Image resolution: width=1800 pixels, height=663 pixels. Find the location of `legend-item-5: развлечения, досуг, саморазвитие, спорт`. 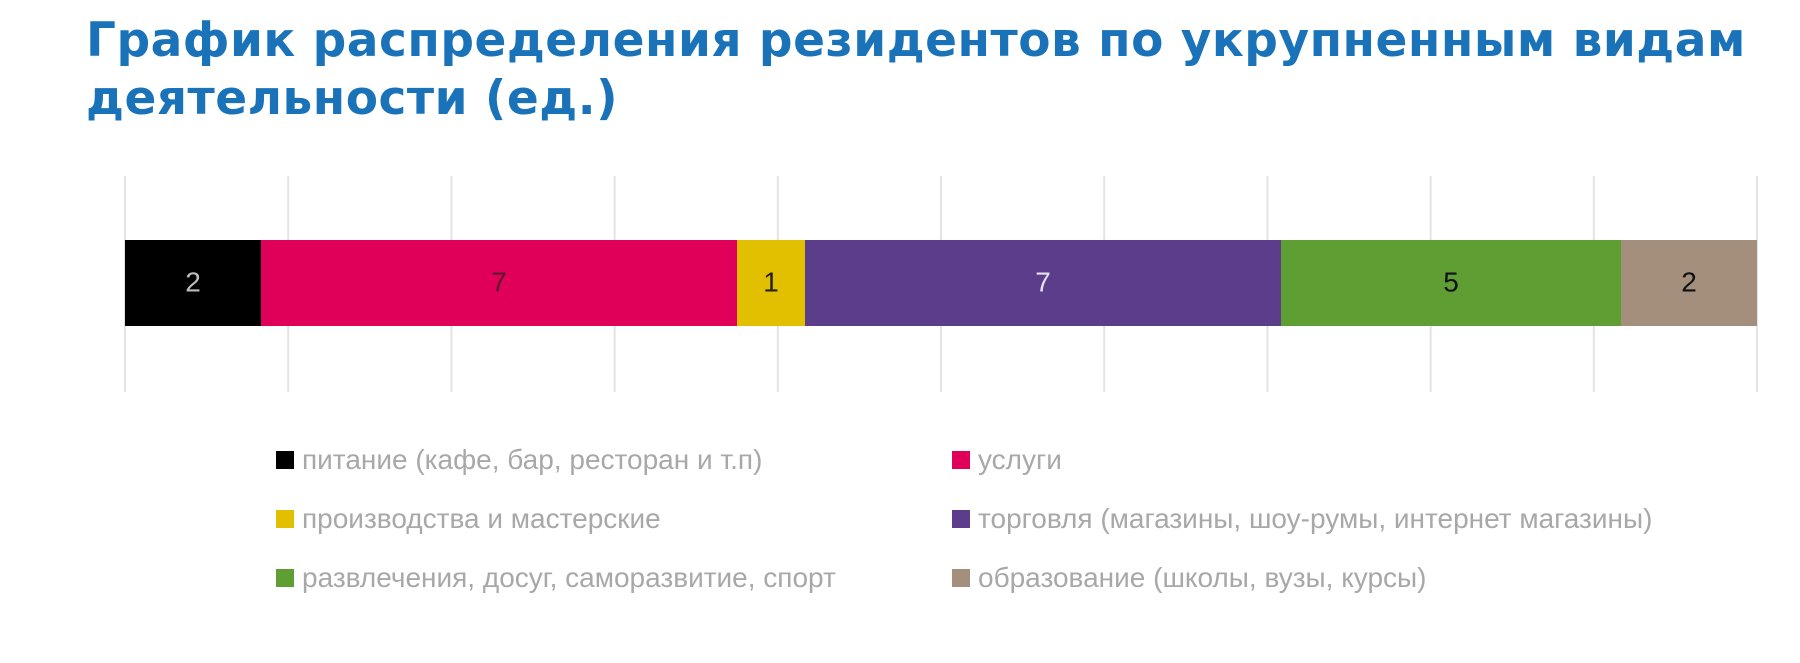

legend-item-5: развлечения, досуг, саморазвитие, спорт is located at coordinates (614, 578).